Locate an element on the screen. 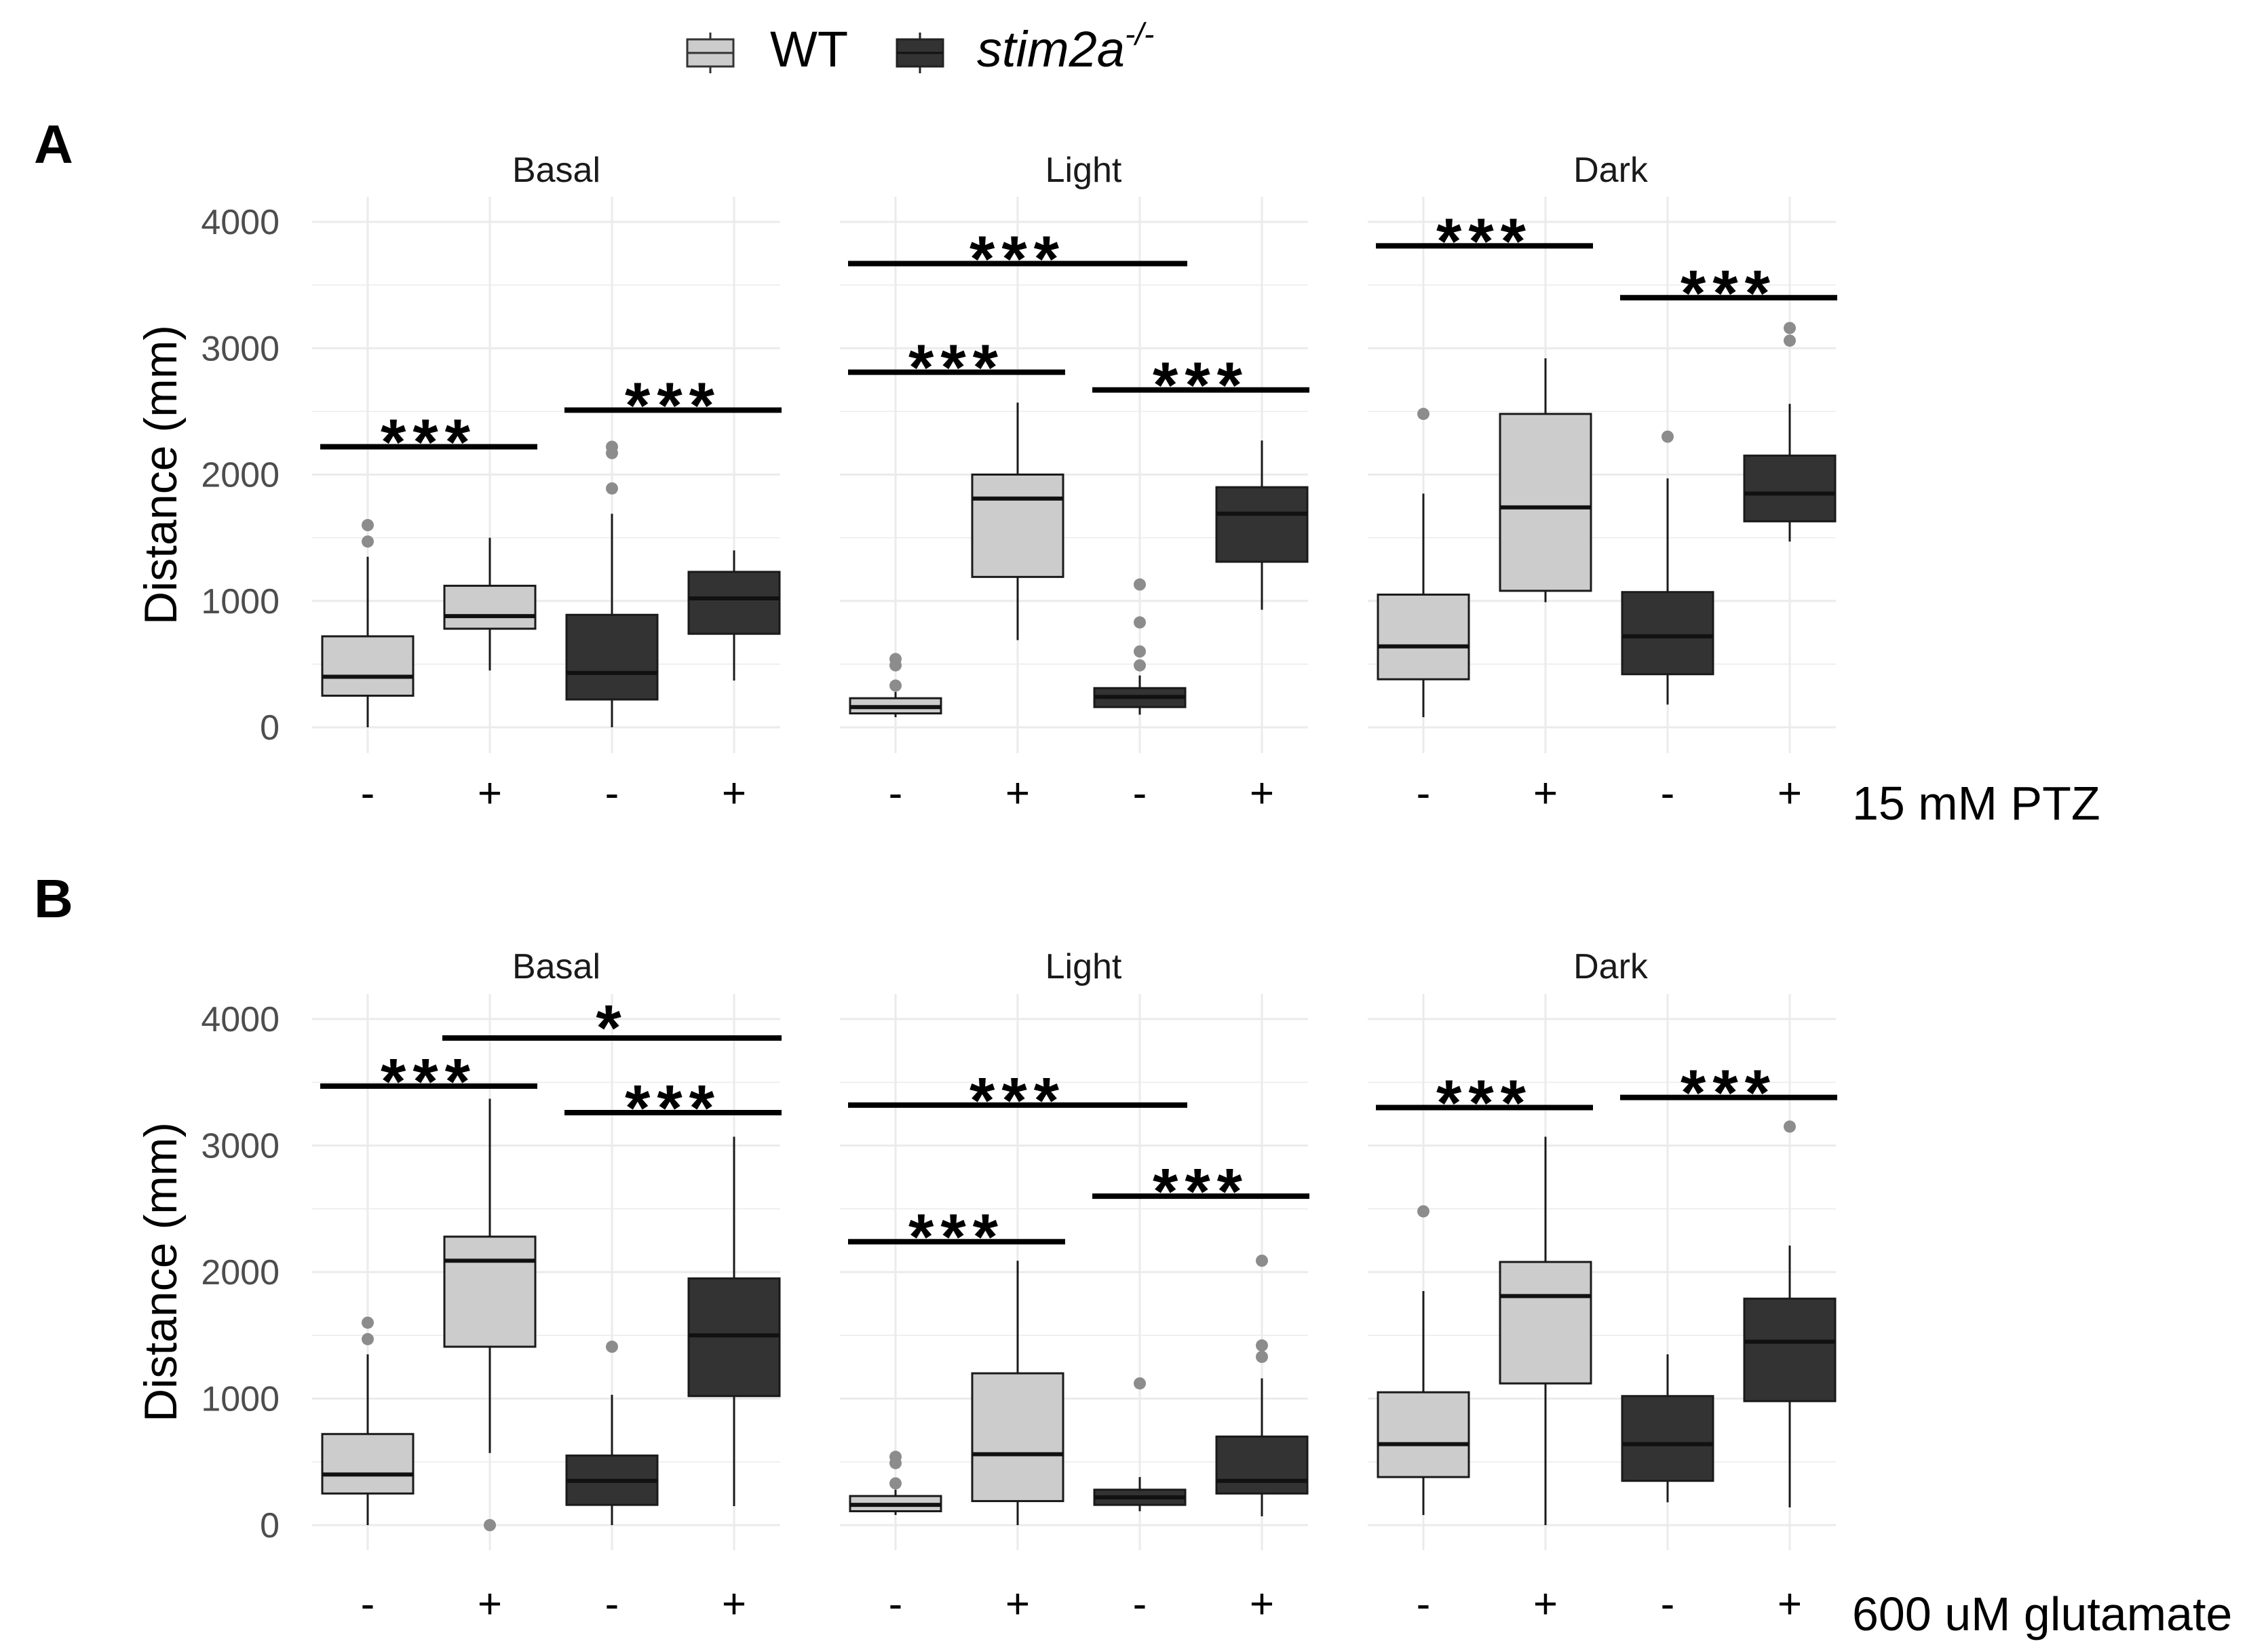 This screenshot has width=2247, height=1652. panel-b-ytick-label: 2000 is located at coordinates (240, 1272).